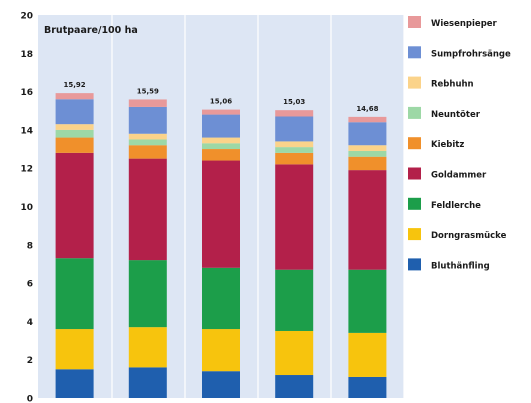  What do you see at coordinates (456, 115) in the screenshot?
I see `legend-label: Neuntöter` at bounding box center [456, 115].